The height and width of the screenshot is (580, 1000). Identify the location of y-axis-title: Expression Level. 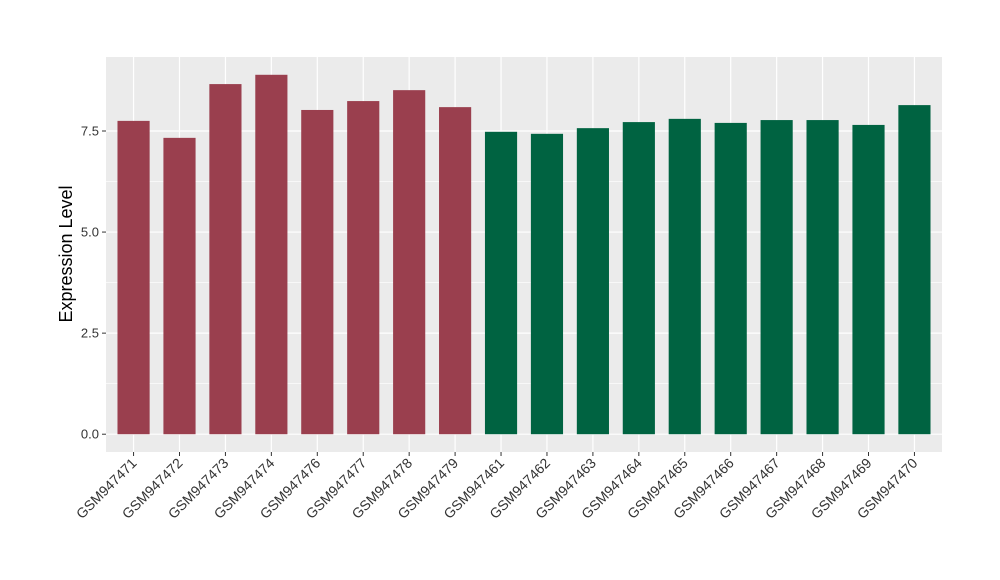
(66, 253).